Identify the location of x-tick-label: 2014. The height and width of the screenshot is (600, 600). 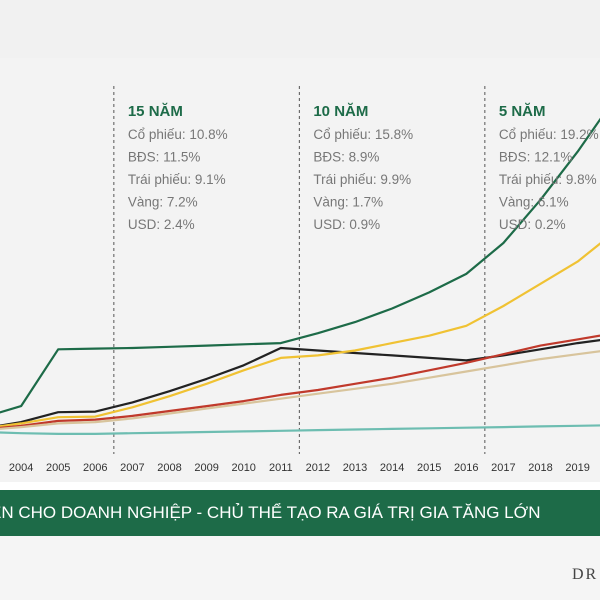
(392, 468).